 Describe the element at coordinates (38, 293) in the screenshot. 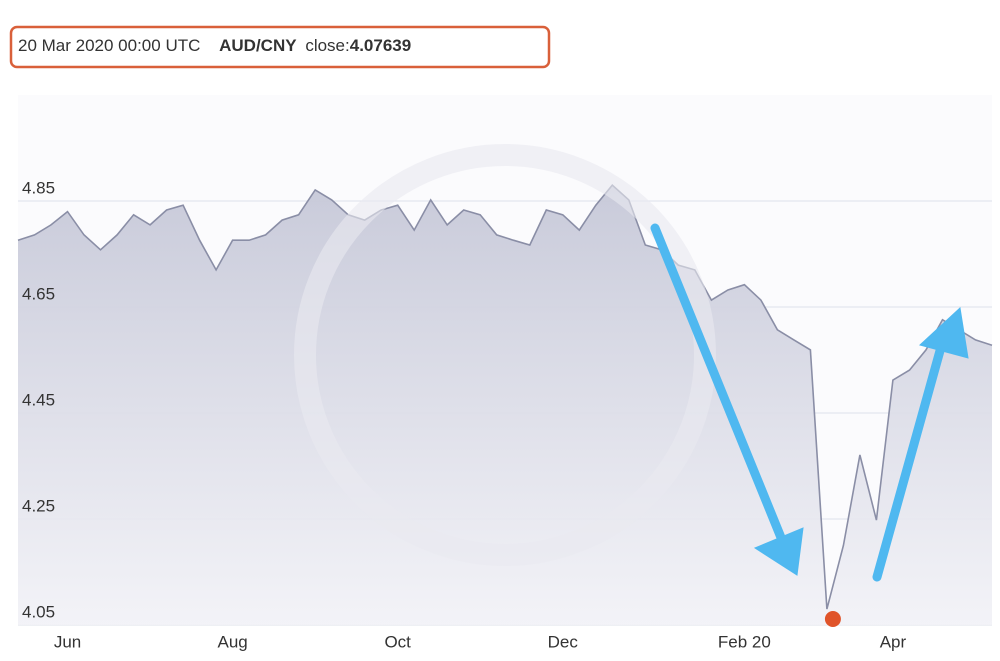

I see `y-tick-label: 4.65` at that location.